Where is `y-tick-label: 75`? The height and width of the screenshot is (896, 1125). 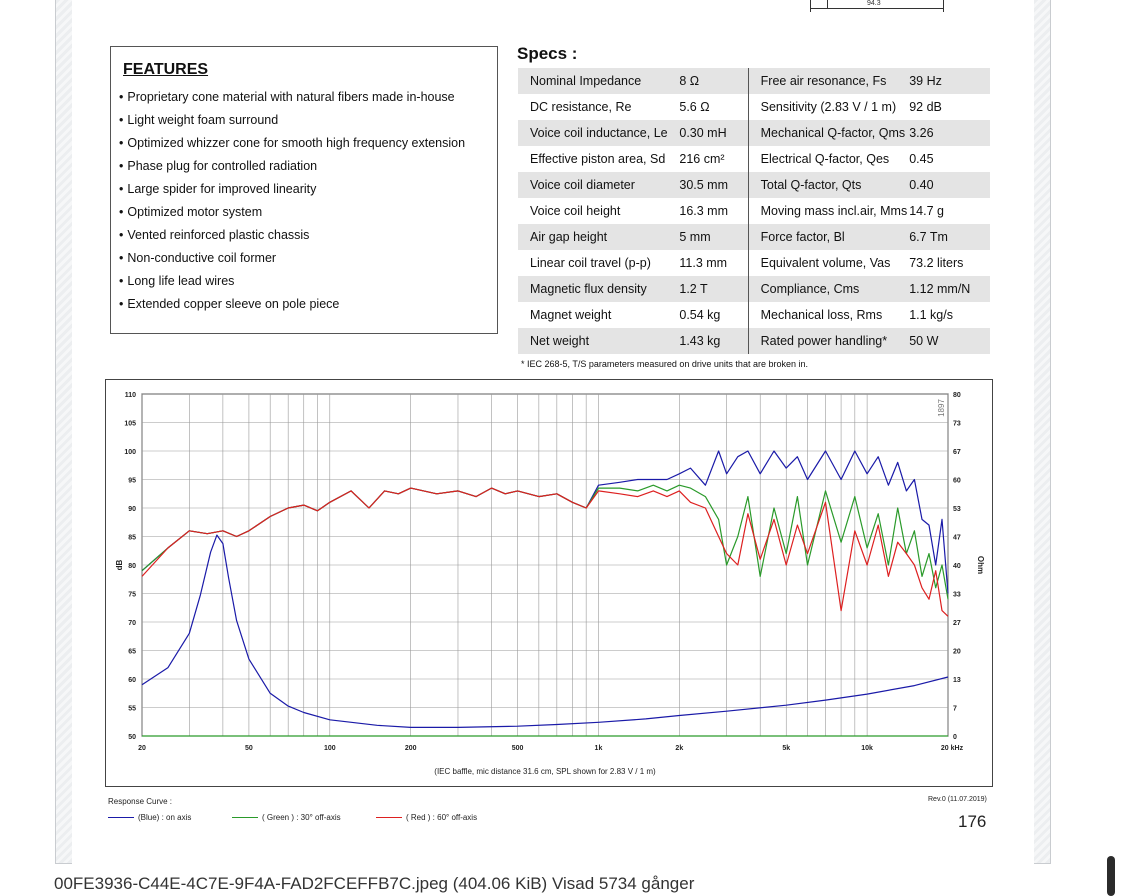 y-tick-label: 75 is located at coordinates (132, 595).